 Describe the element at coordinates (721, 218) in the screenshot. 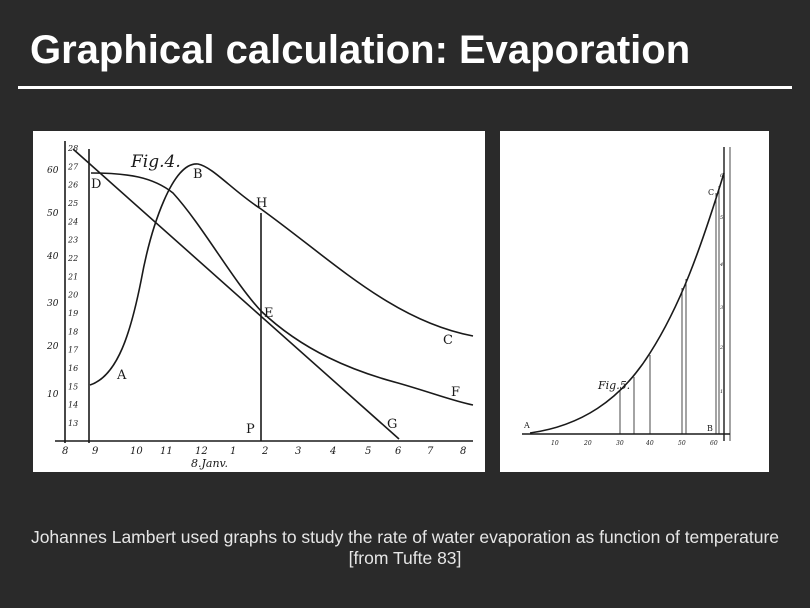

I see `fig5-right-tick: 5` at that location.